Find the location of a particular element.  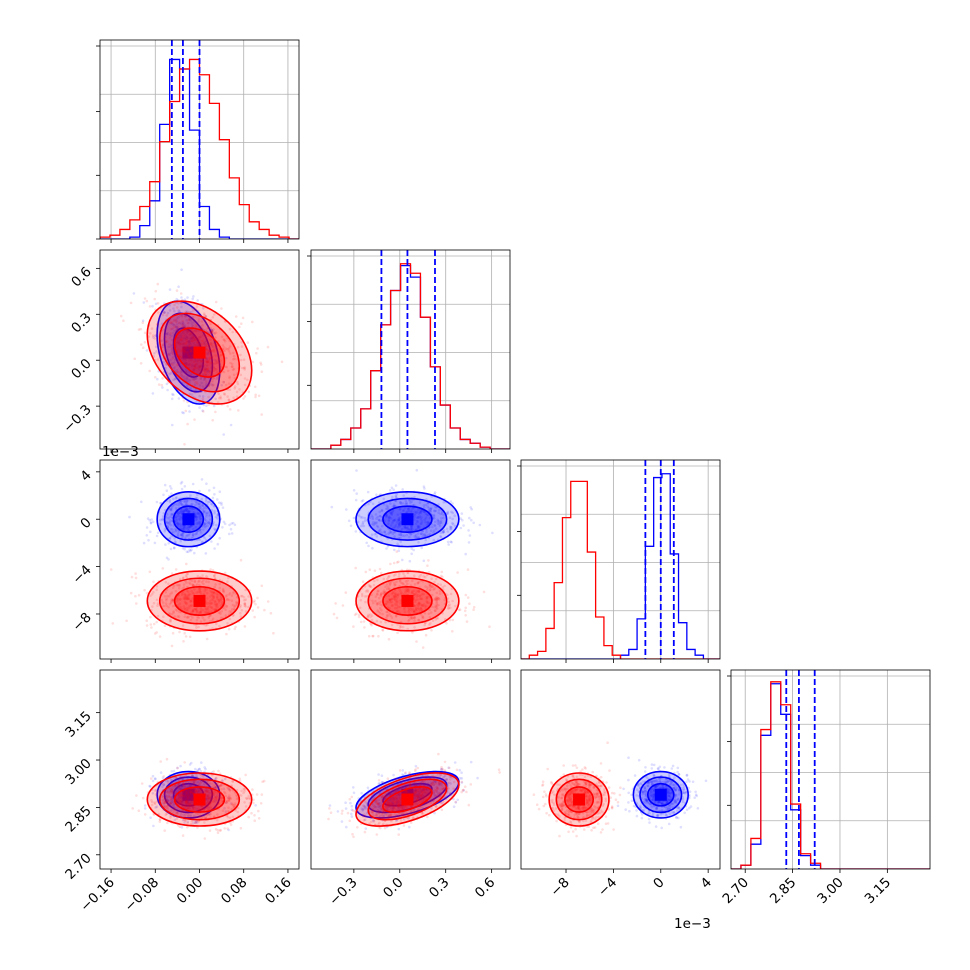

y-tick-label: −0.3 is located at coordinates (77, 419).